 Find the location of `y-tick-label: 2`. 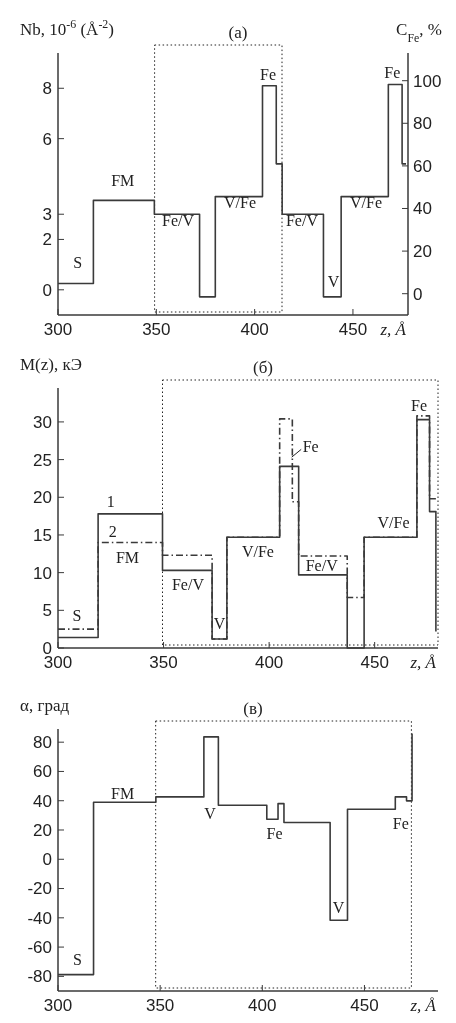

y-tick-label: 2 is located at coordinates (47, 240).